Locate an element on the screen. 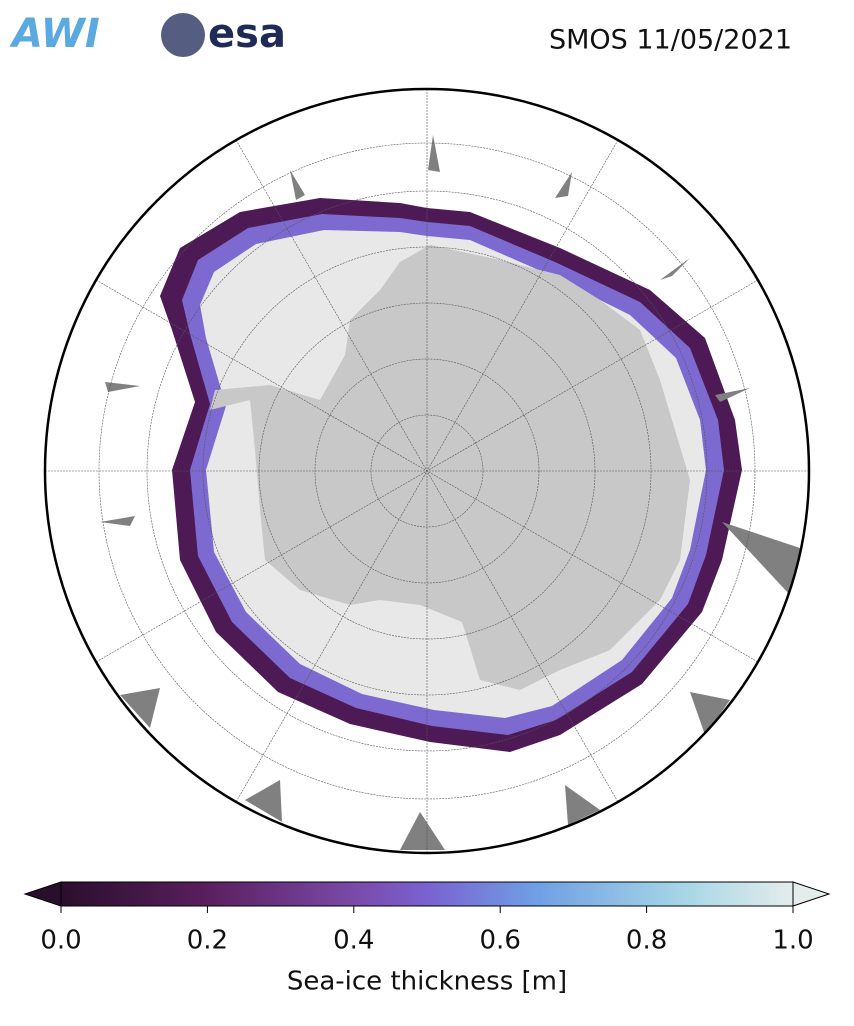 The width and height of the screenshot is (854, 1026). title: SMOS 11/05/2021 is located at coordinates (670, 40).